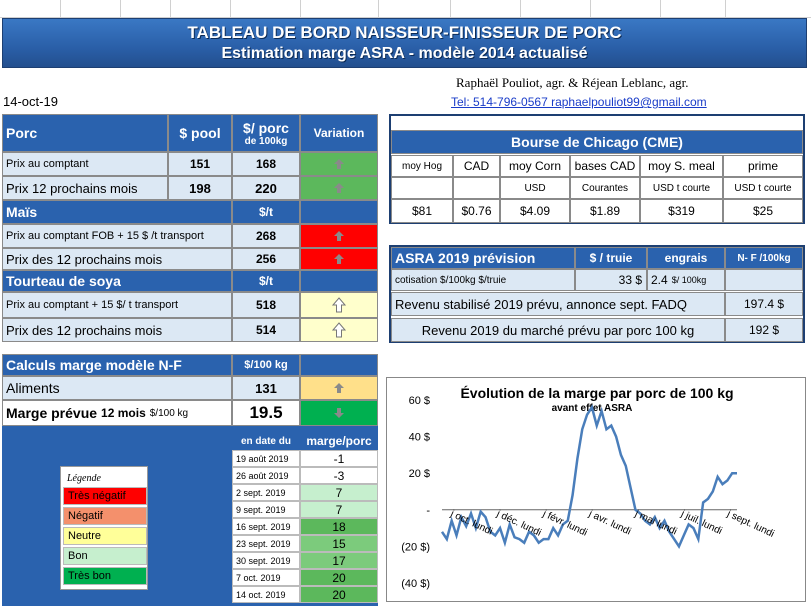 The image size is (811, 608). What do you see at coordinates (415, 547) in the screenshot?
I see `y-tick-label: (20 $)` at bounding box center [415, 547].